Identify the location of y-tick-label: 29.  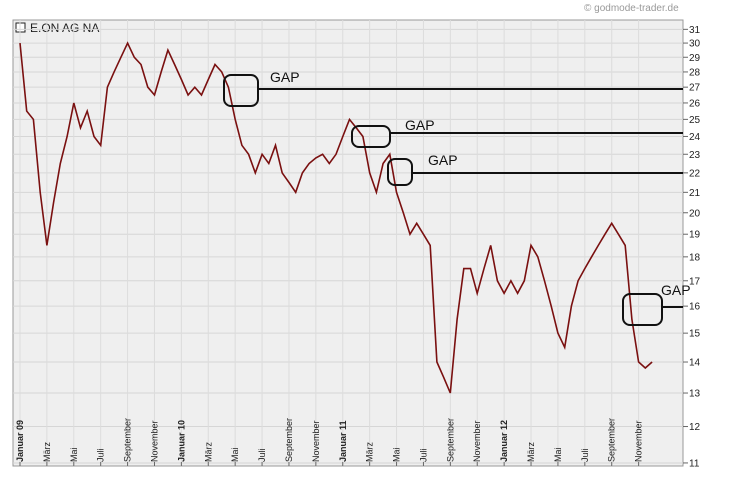
(695, 58).